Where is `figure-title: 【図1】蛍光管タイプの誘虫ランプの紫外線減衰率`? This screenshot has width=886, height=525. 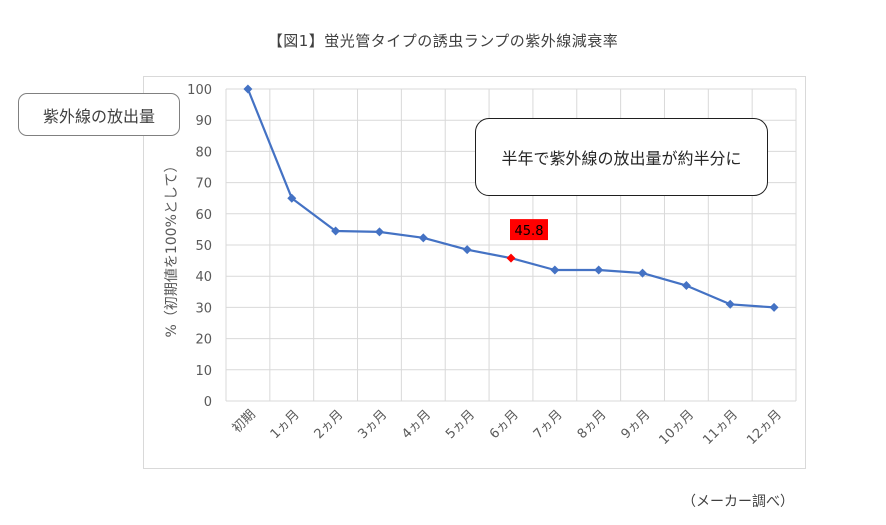 figure-title: 【図1】蛍光管タイプの誘虫ランプの紫外線減衰率 is located at coordinates (443, 41).